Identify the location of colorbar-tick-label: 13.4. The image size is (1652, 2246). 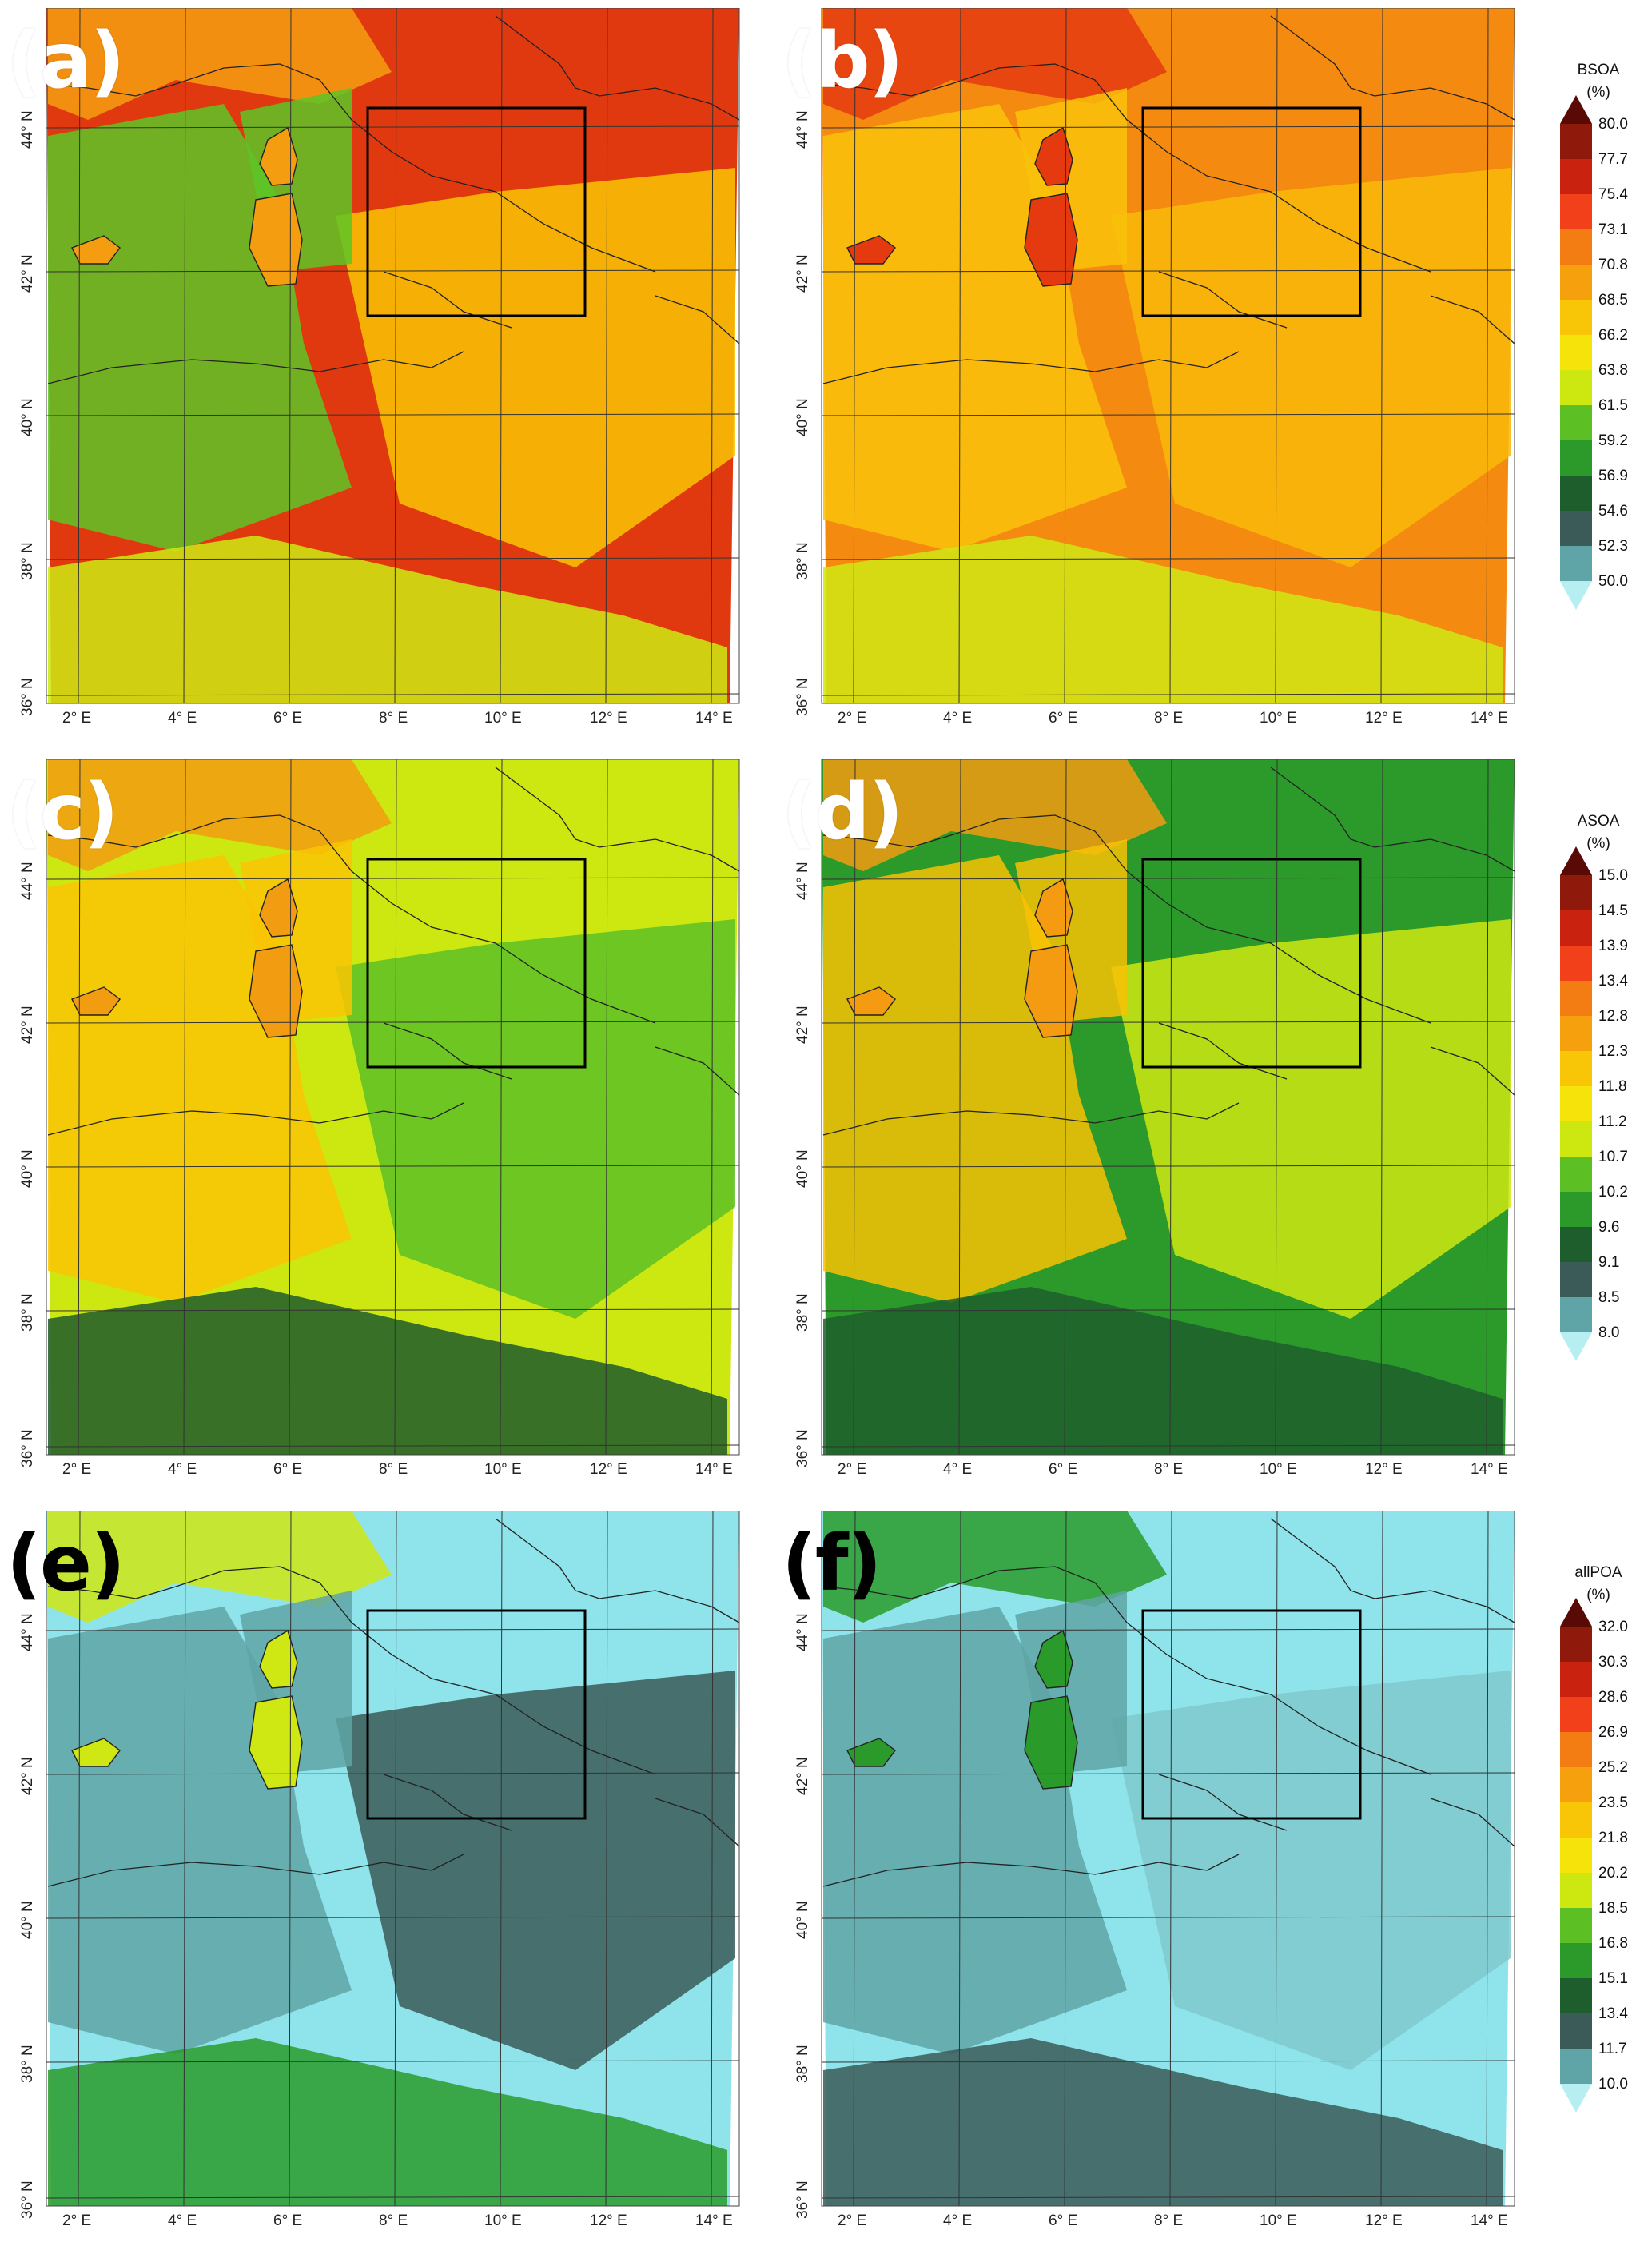
(1613, 2013).